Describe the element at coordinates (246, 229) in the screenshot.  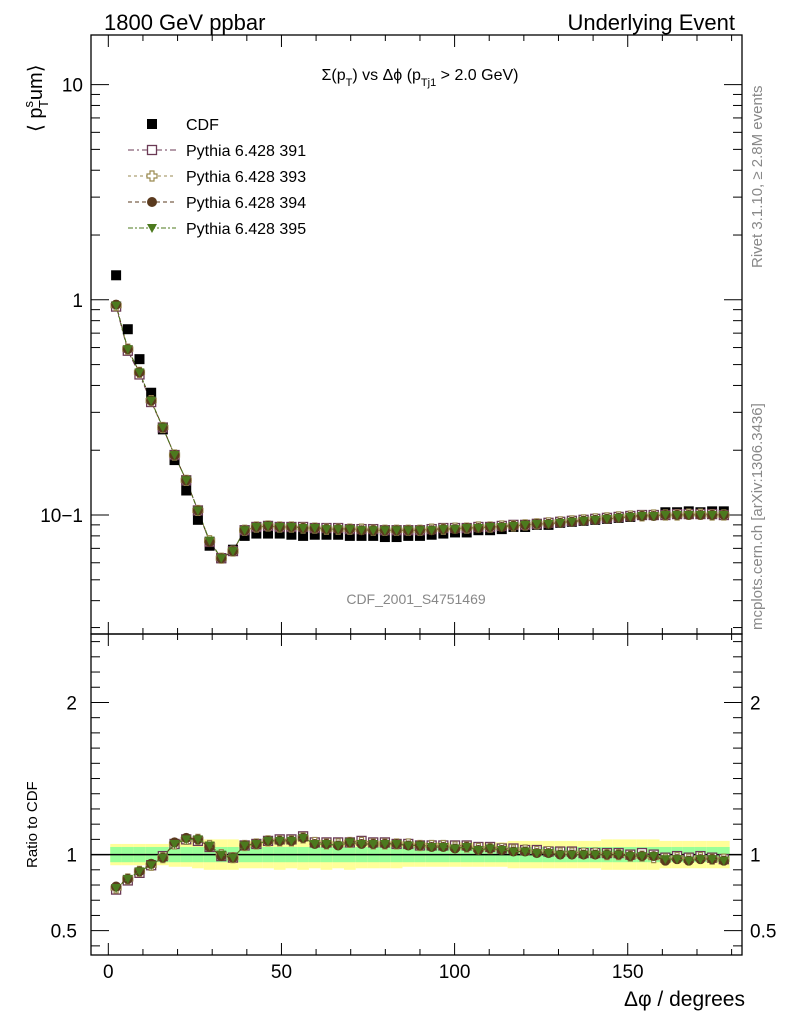
I see `legend-label: Pythia 6.428 395` at that location.